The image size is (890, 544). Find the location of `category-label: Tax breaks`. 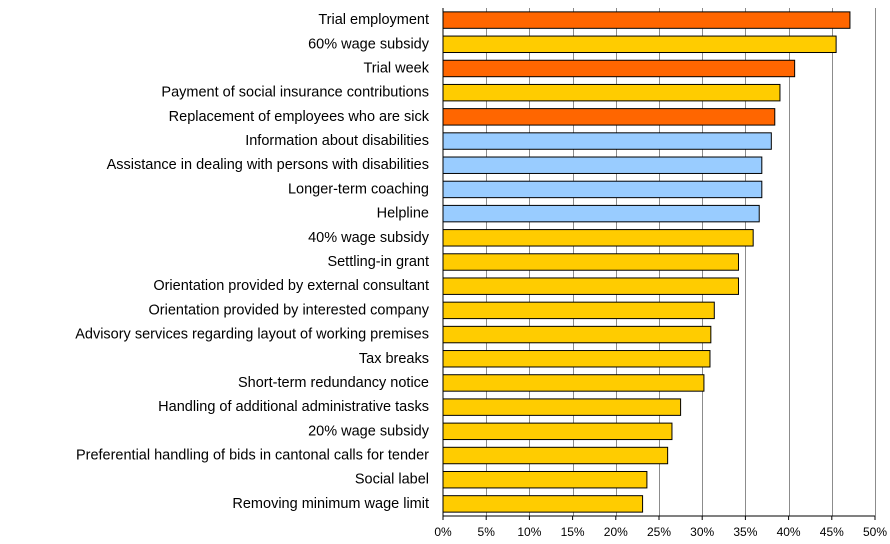

category-label: Tax breaks is located at coordinates (394, 359).